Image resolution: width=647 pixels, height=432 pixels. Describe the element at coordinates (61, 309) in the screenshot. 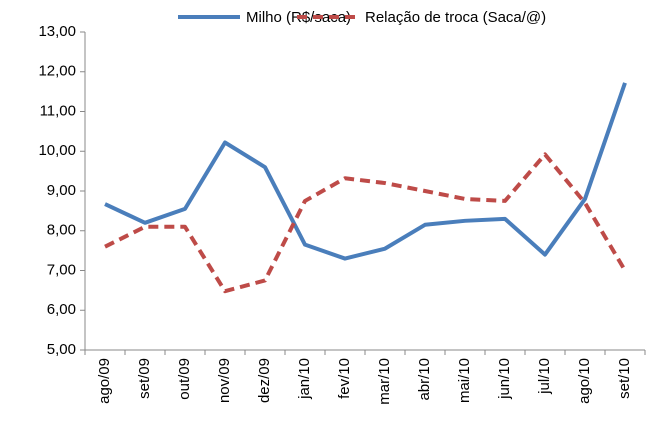

I see `y-tick-label: 6,00` at that location.